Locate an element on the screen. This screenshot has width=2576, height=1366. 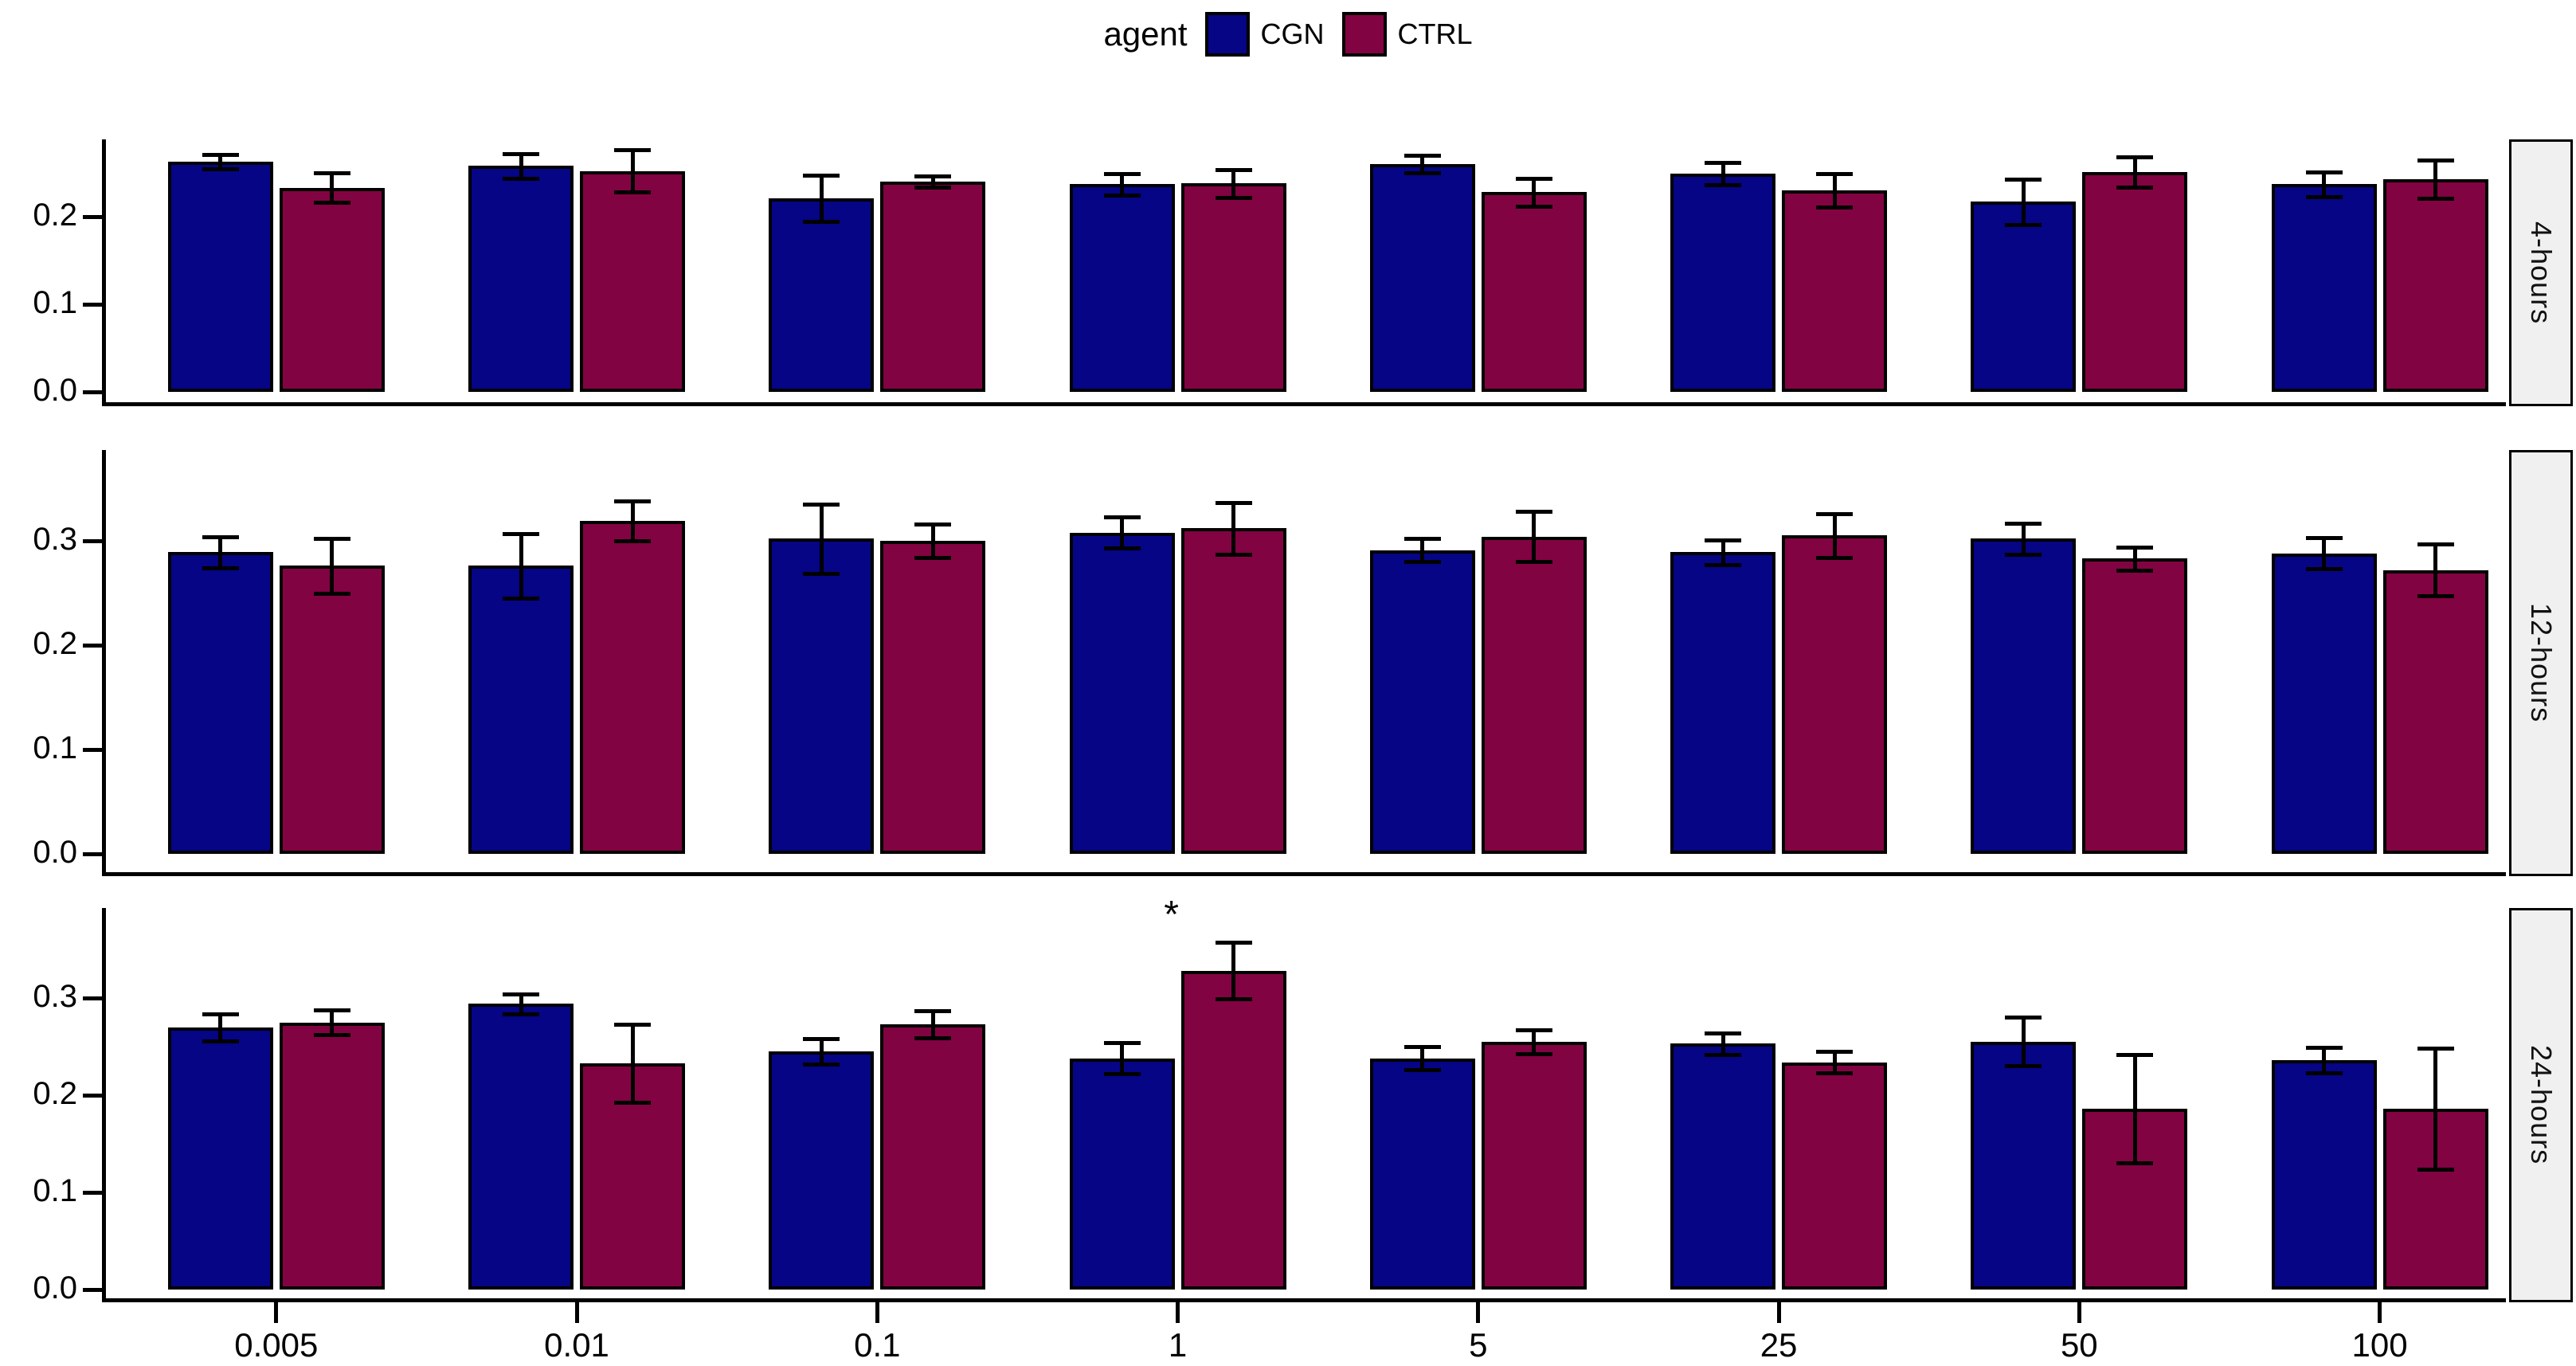
cgn-color-swatch-icon is located at coordinates (1227, 34).